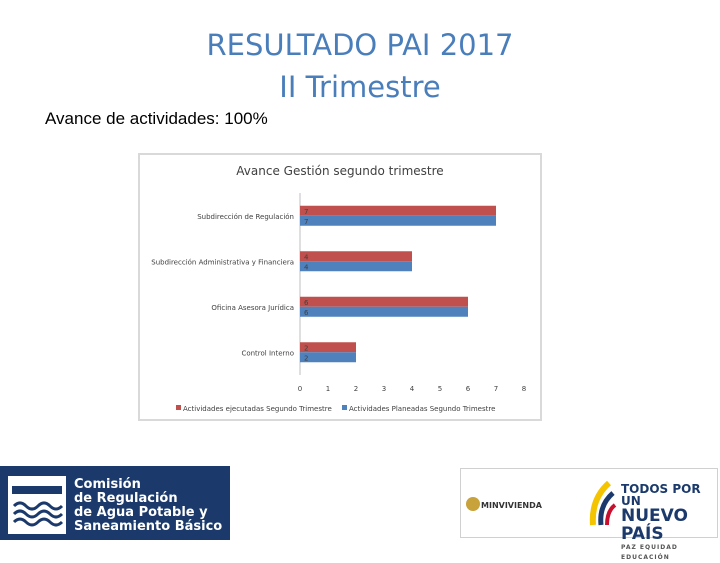 This screenshot has height=563, width=720. Describe the element at coordinates (473, 504) in the screenshot. I see `coat-of-arms-icon` at that location.